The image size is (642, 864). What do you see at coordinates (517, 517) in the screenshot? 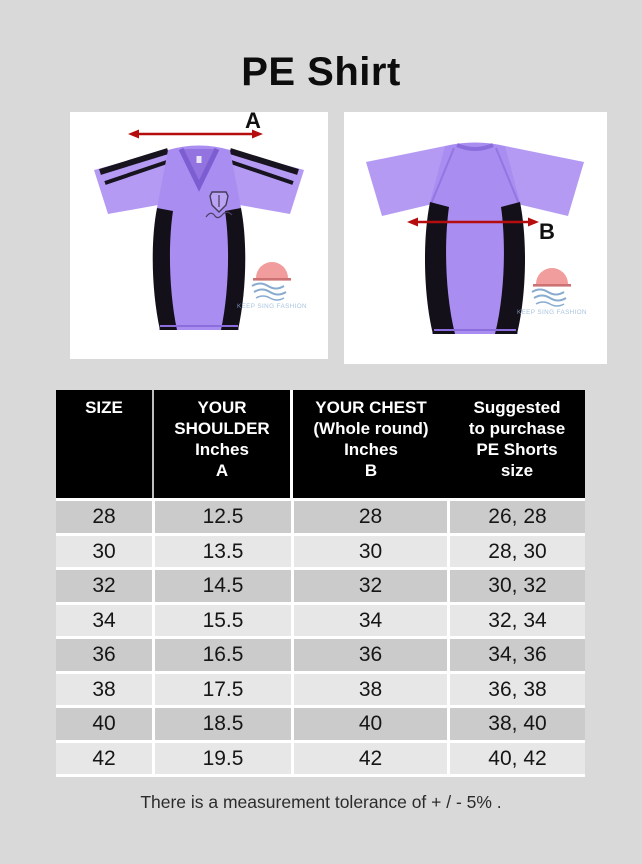
I see `cell-shorts: 26, 28` at bounding box center [517, 517].